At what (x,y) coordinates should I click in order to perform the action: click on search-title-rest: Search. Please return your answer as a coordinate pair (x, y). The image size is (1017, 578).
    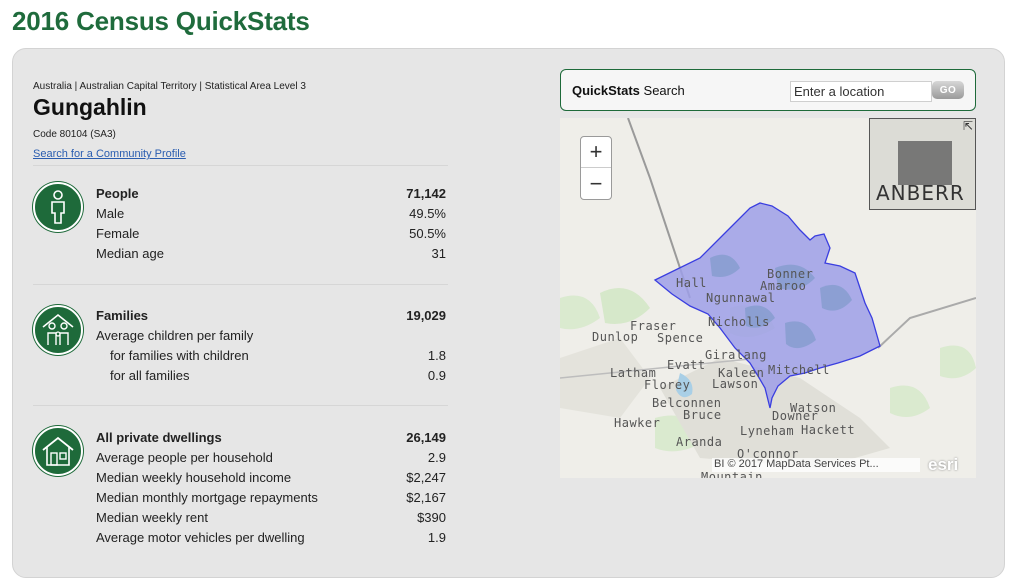
    Looking at the image, I should click on (662, 90).